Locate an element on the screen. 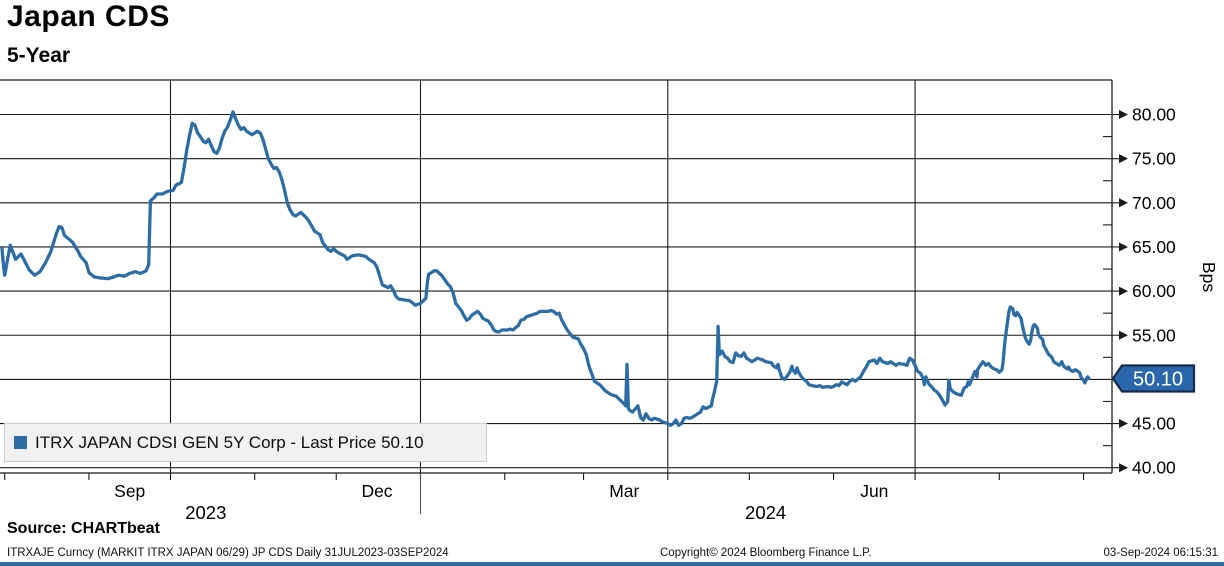 This screenshot has height=566, width=1224. y-axis-tick-label: 45.00 is located at coordinates (1154, 424).